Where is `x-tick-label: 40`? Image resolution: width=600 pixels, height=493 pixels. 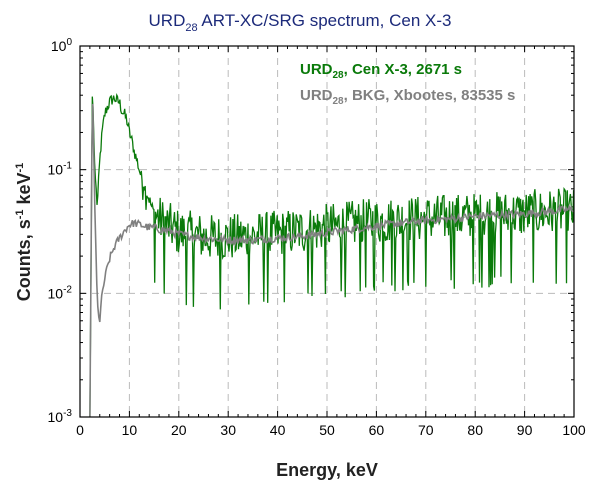
x-tick-label: 40 is located at coordinates (278, 430).